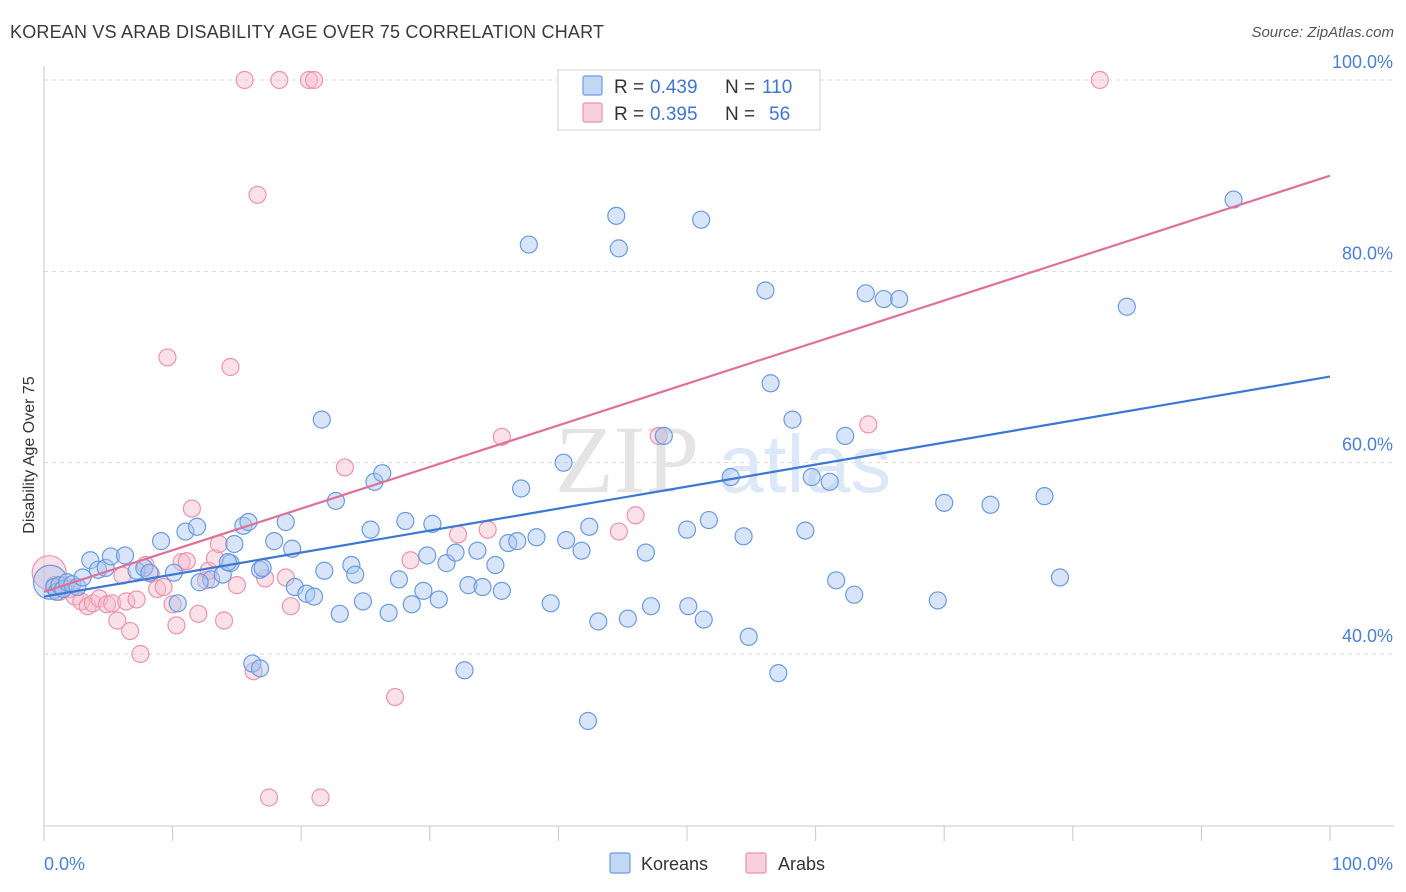 The height and width of the screenshot is (892, 1406). Describe the element at coordinates (779, 114) in the screenshot. I see `legend-arab-n-value: 56` at that location.